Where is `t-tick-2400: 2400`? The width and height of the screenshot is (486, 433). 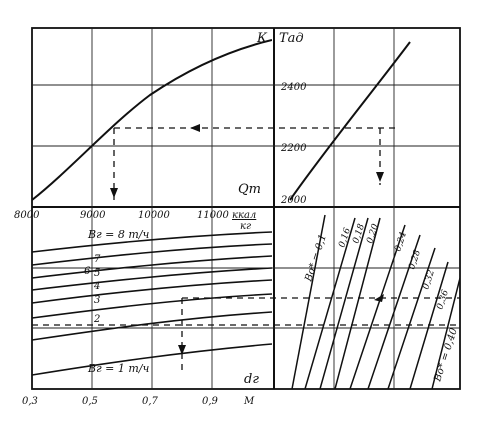 t-tick-2400: 2400 is located at coordinates (293, 87).